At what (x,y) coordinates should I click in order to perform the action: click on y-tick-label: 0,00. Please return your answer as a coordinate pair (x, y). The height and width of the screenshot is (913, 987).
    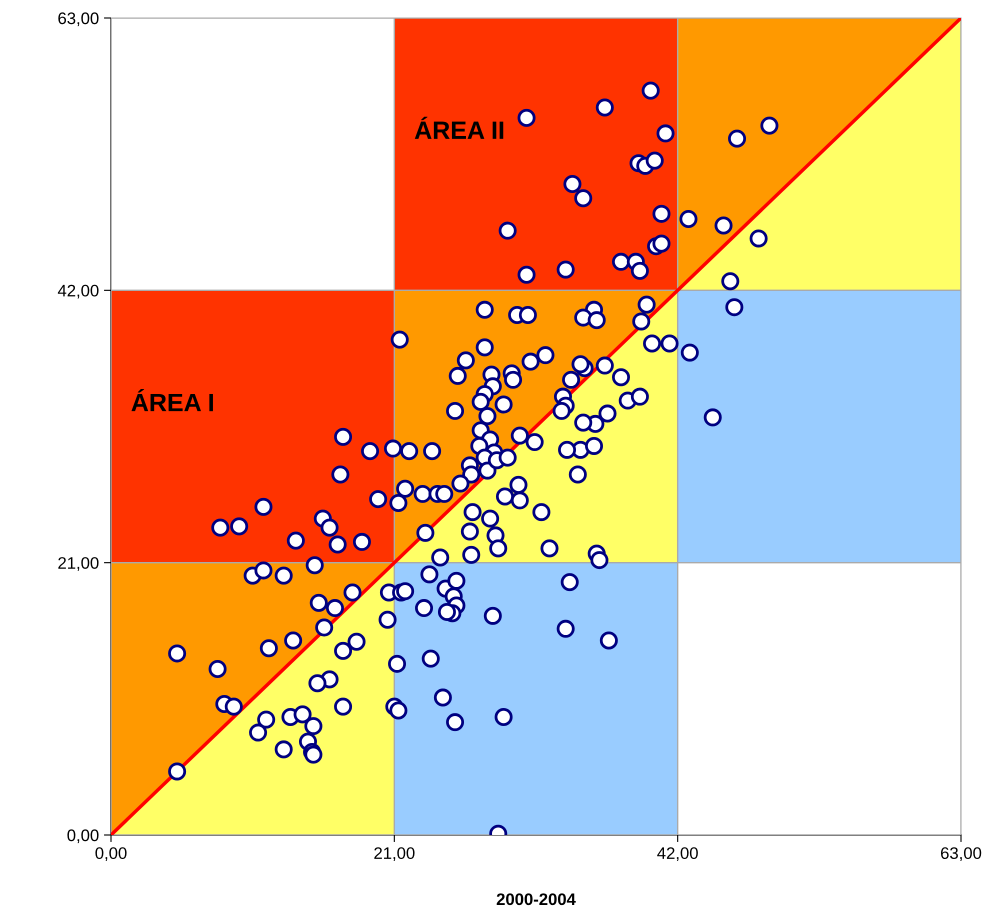
    Looking at the image, I should click on (83, 836).